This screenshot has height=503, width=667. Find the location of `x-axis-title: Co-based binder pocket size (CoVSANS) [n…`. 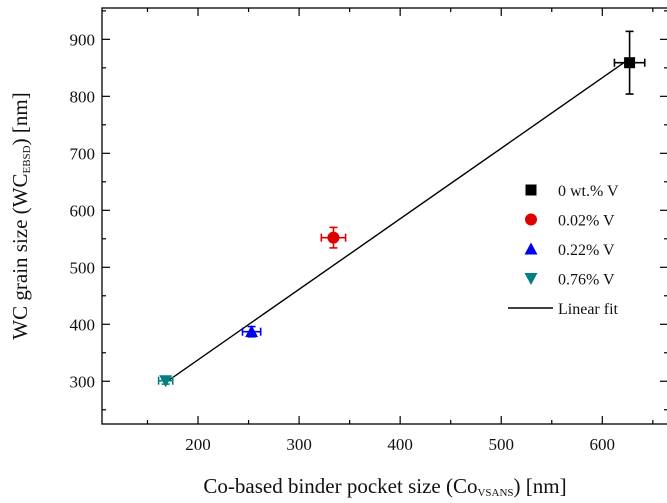

x-axis-title: Co-based binder pocket size (CoVSANS) [n… is located at coordinates (384, 486).